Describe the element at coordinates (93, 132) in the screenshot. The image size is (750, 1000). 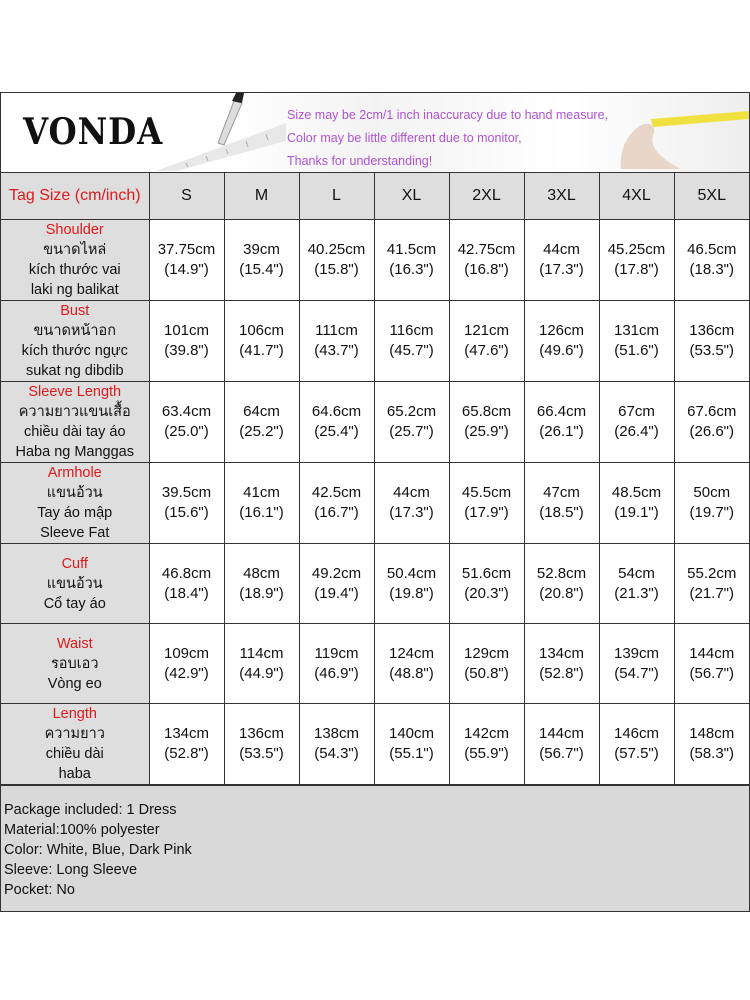
I see `brand-logo: VONDA` at that location.